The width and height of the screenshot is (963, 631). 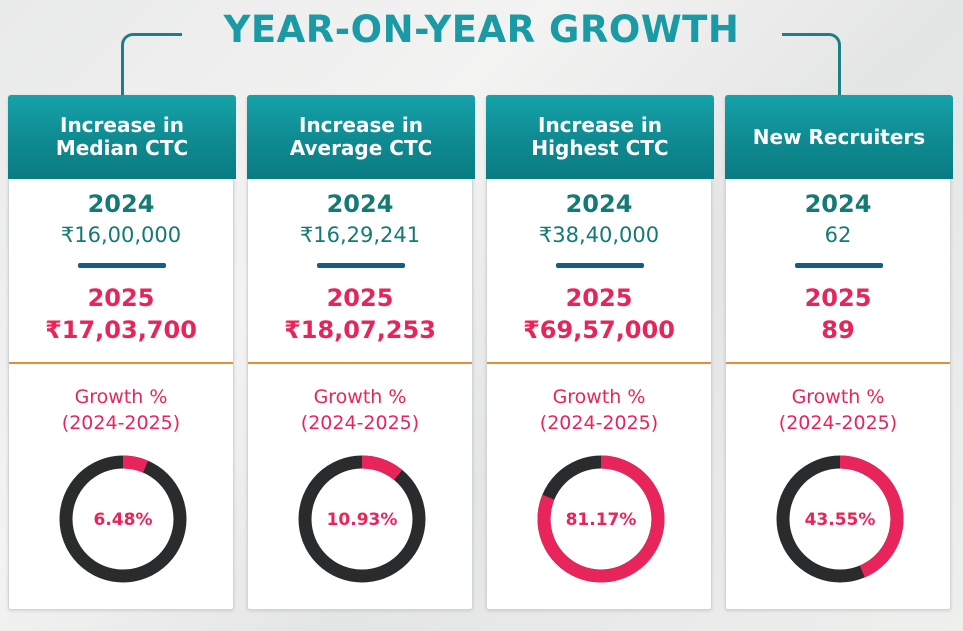 I want to click on growth-donut: 81.17%, so click(x=601, y=519).